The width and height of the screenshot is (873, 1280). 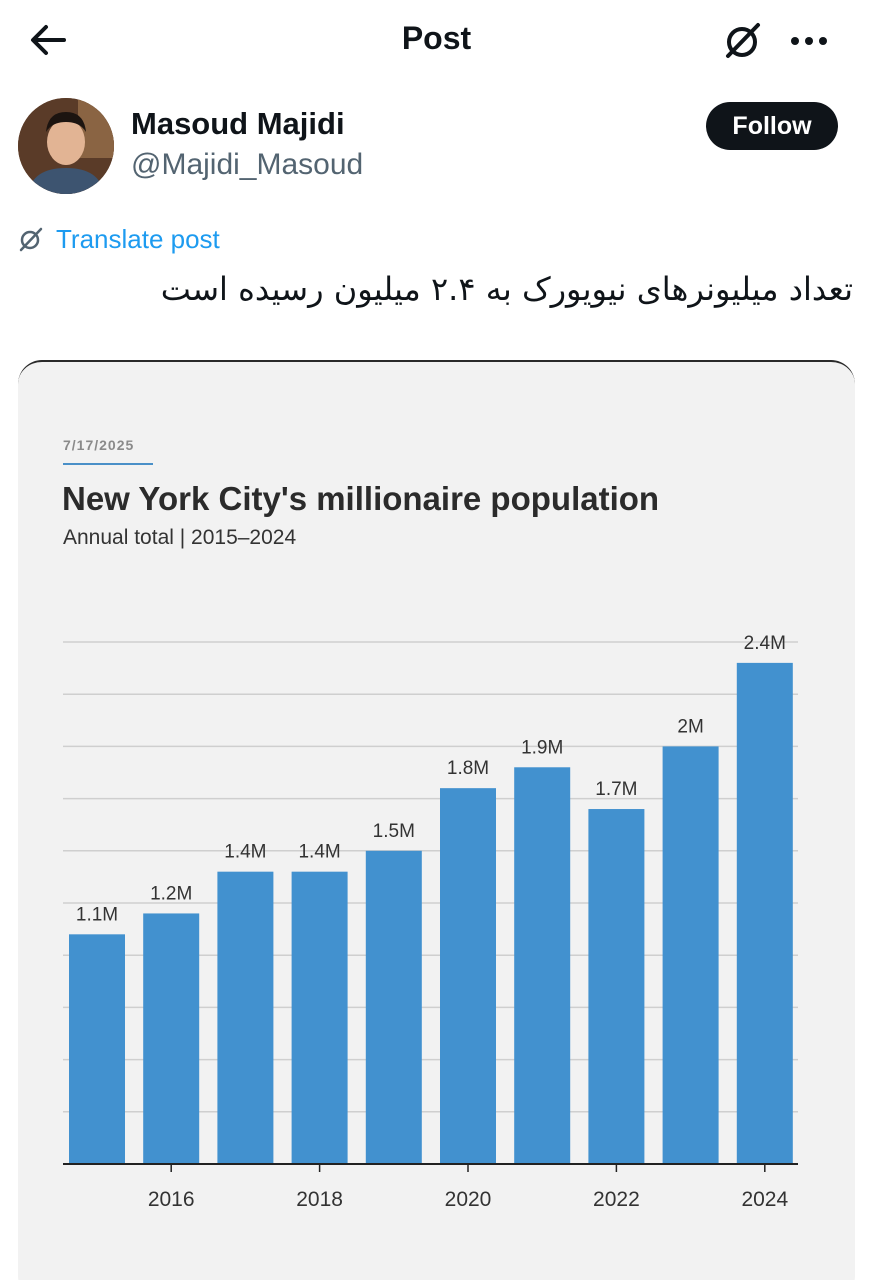 I want to click on back-button, so click(x=50, y=40).